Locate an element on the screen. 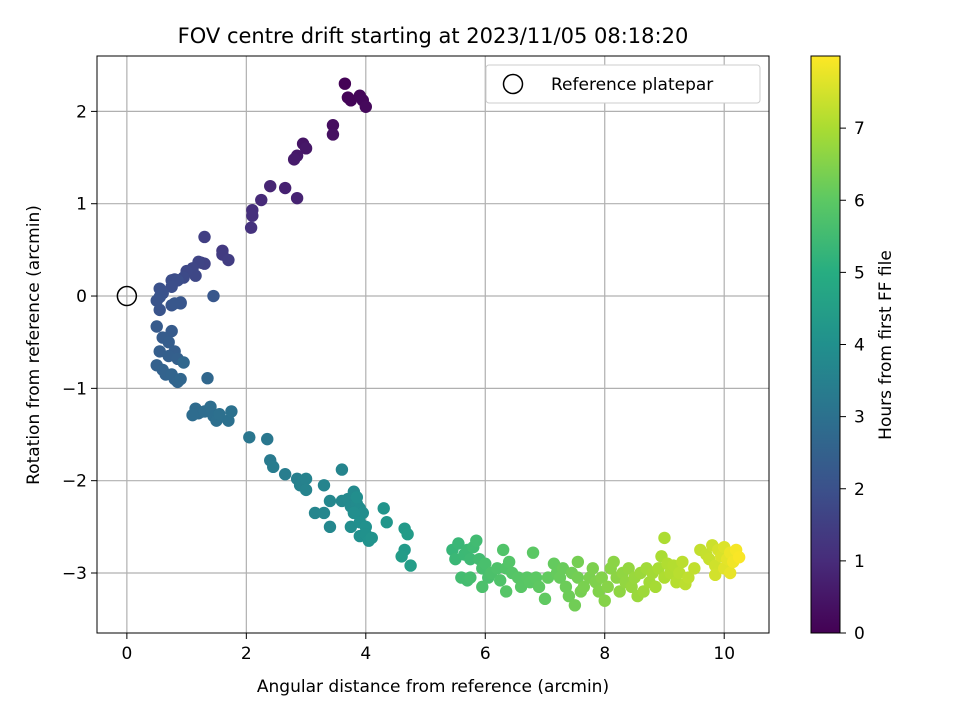 This screenshot has width=960, height=720. colorbar-label: Hours from first FF file is located at coordinates (886, 345).